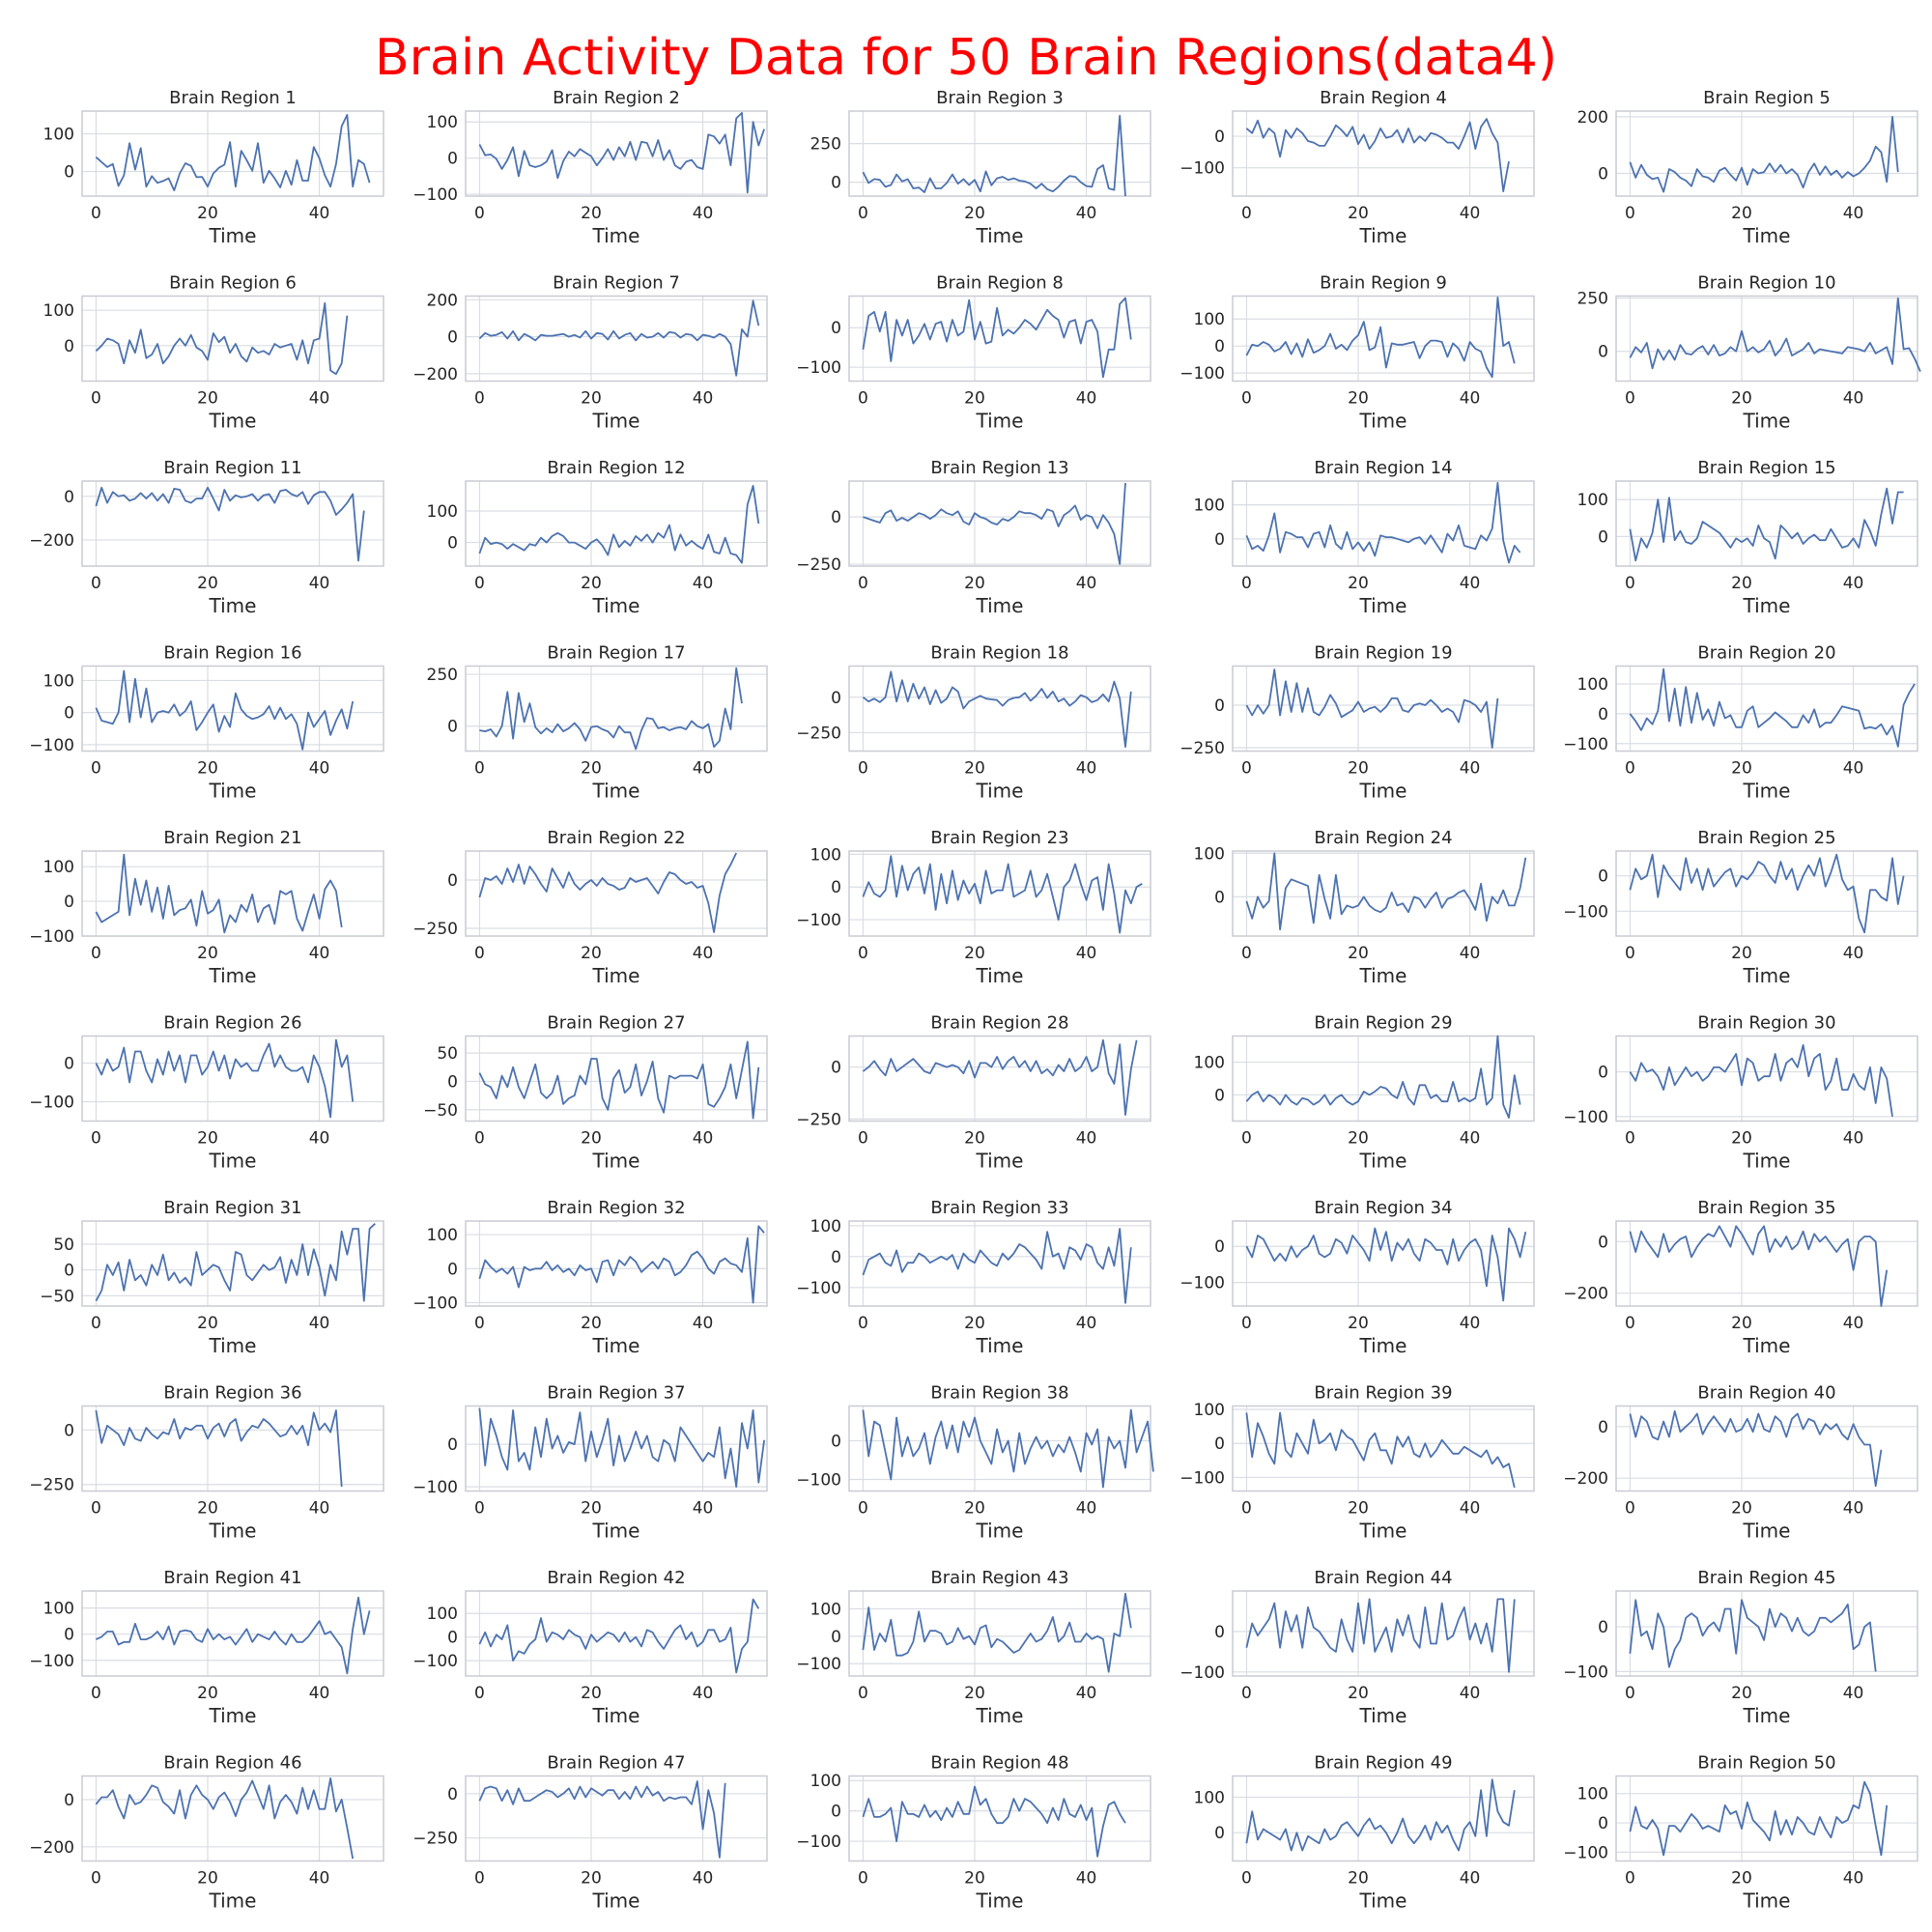  Describe the element at coordinates (213, 167) in the screenshot. I see `subplot: Brain Region 1 0 20 40 0 100 Time` at that location.